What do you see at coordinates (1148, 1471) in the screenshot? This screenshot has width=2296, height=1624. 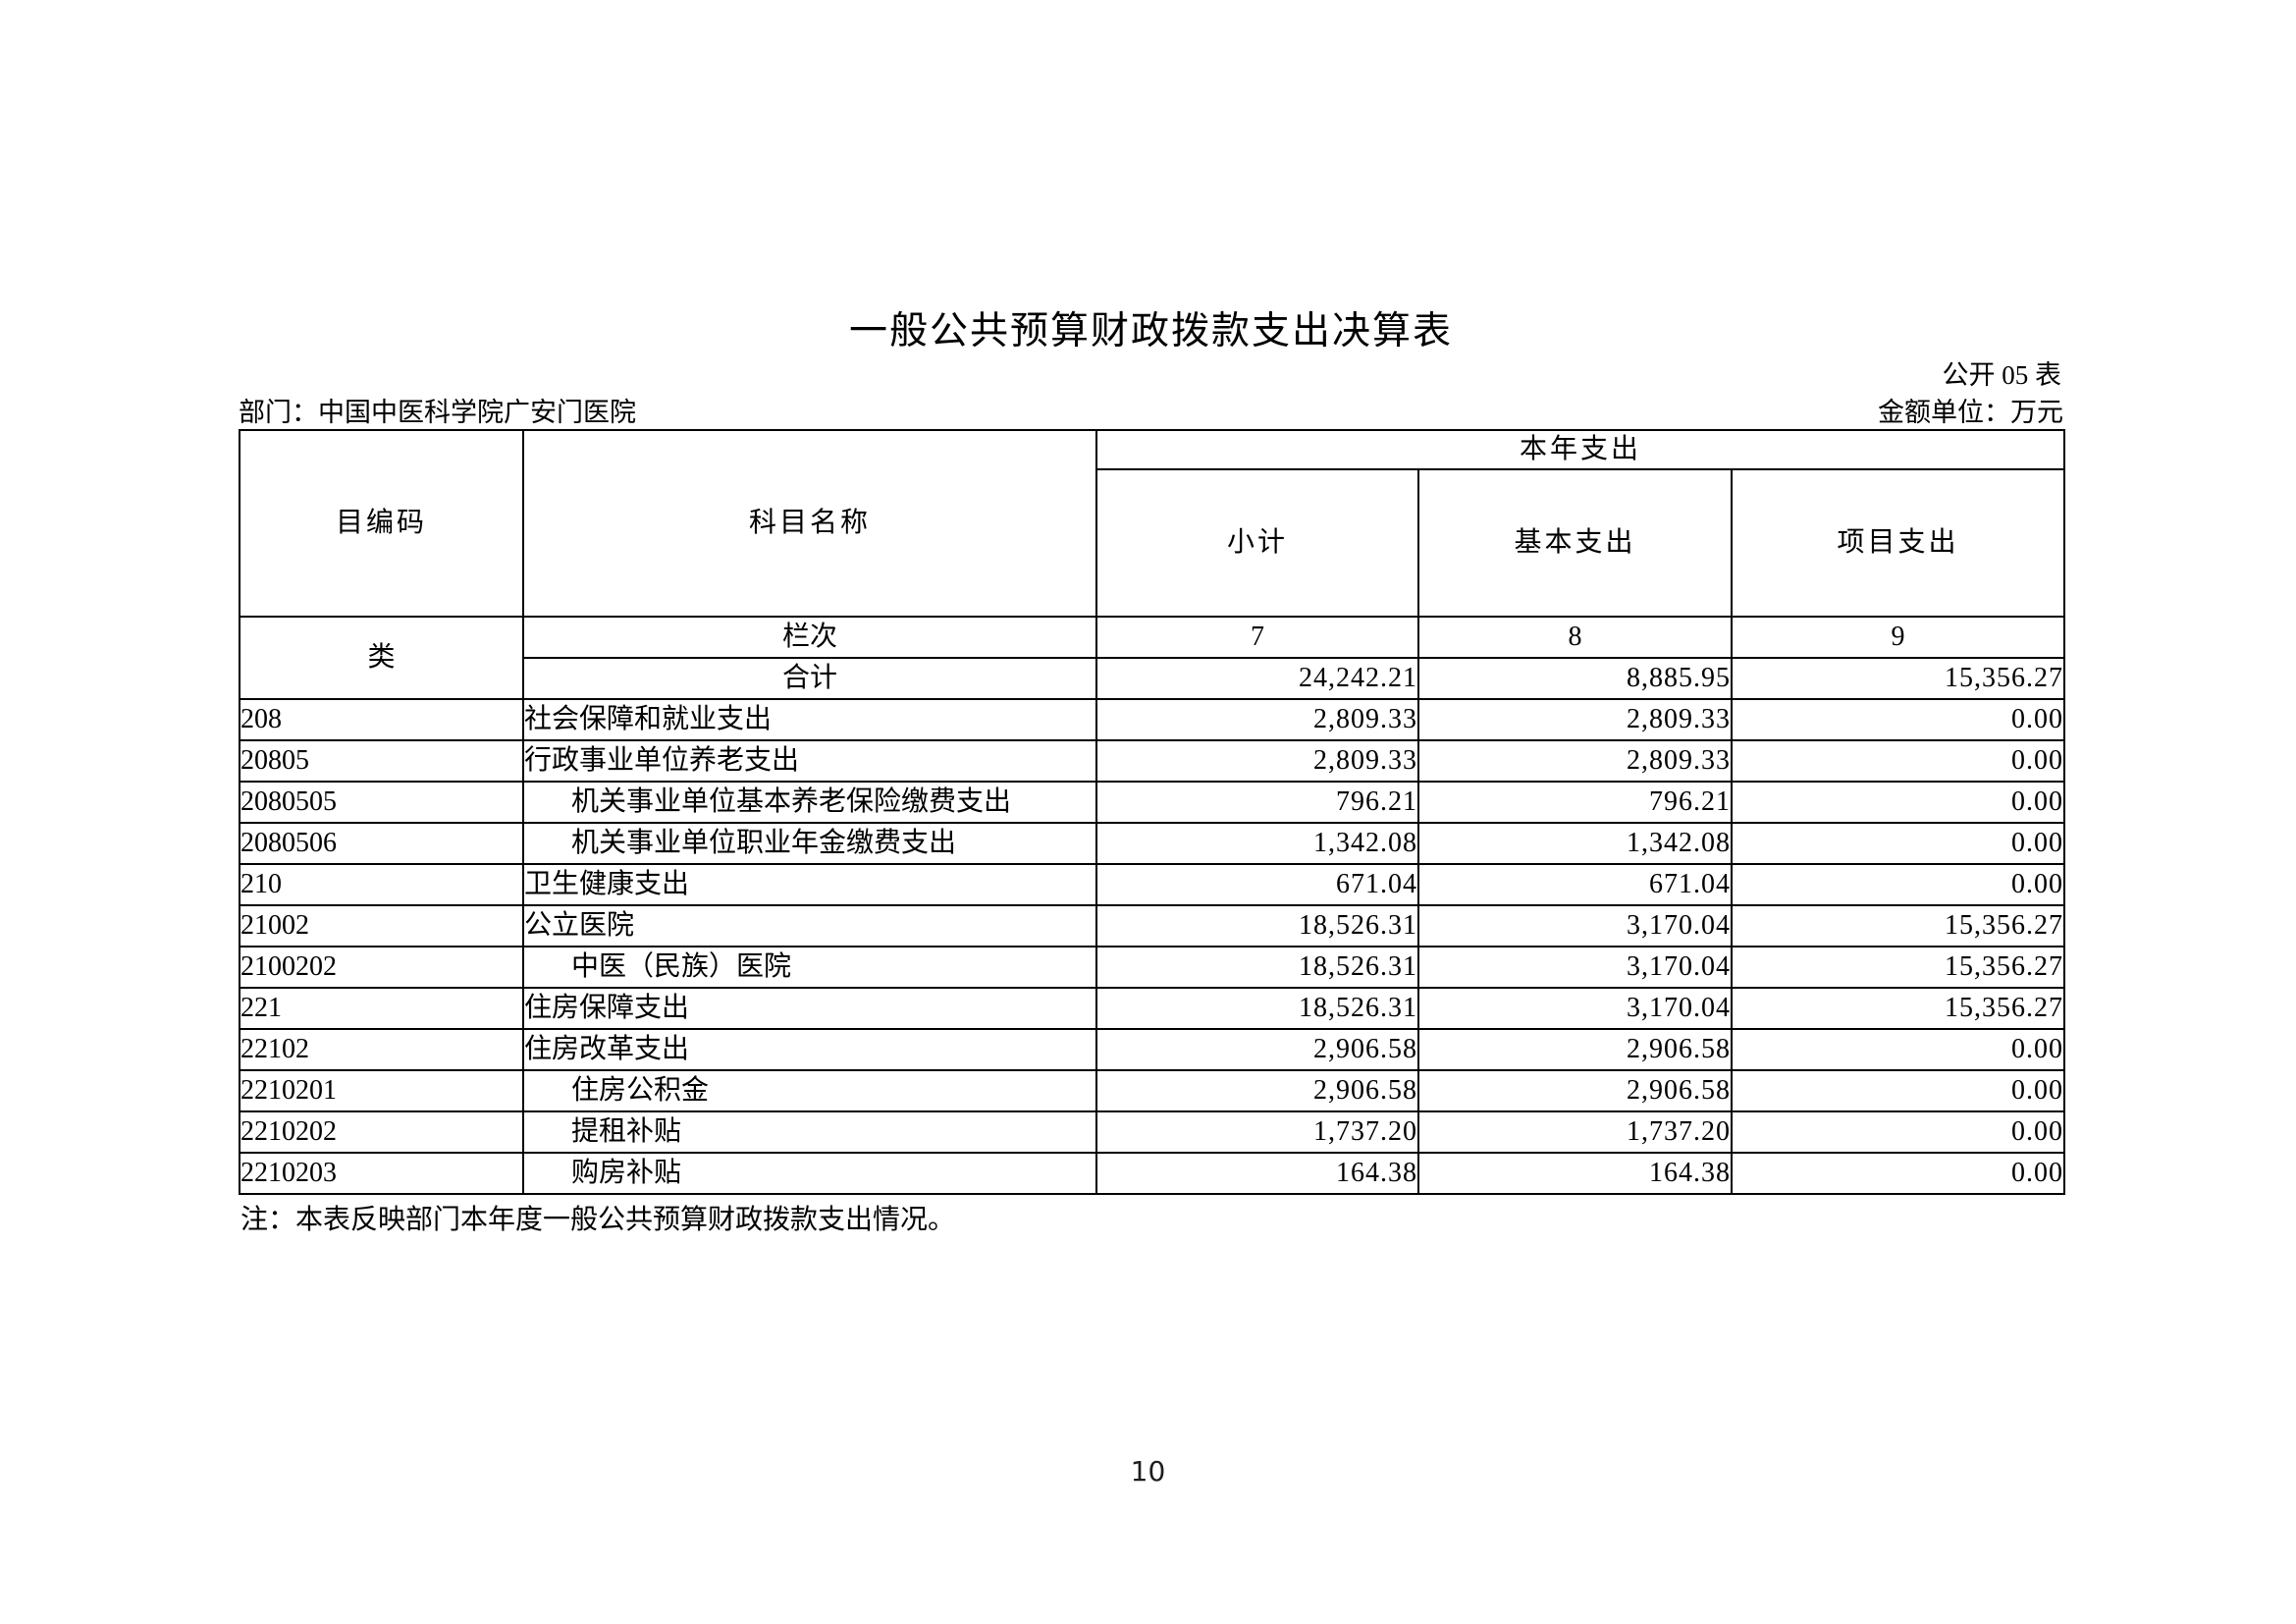 I see `page-number: 10` at bounding box center [1148, 1471].